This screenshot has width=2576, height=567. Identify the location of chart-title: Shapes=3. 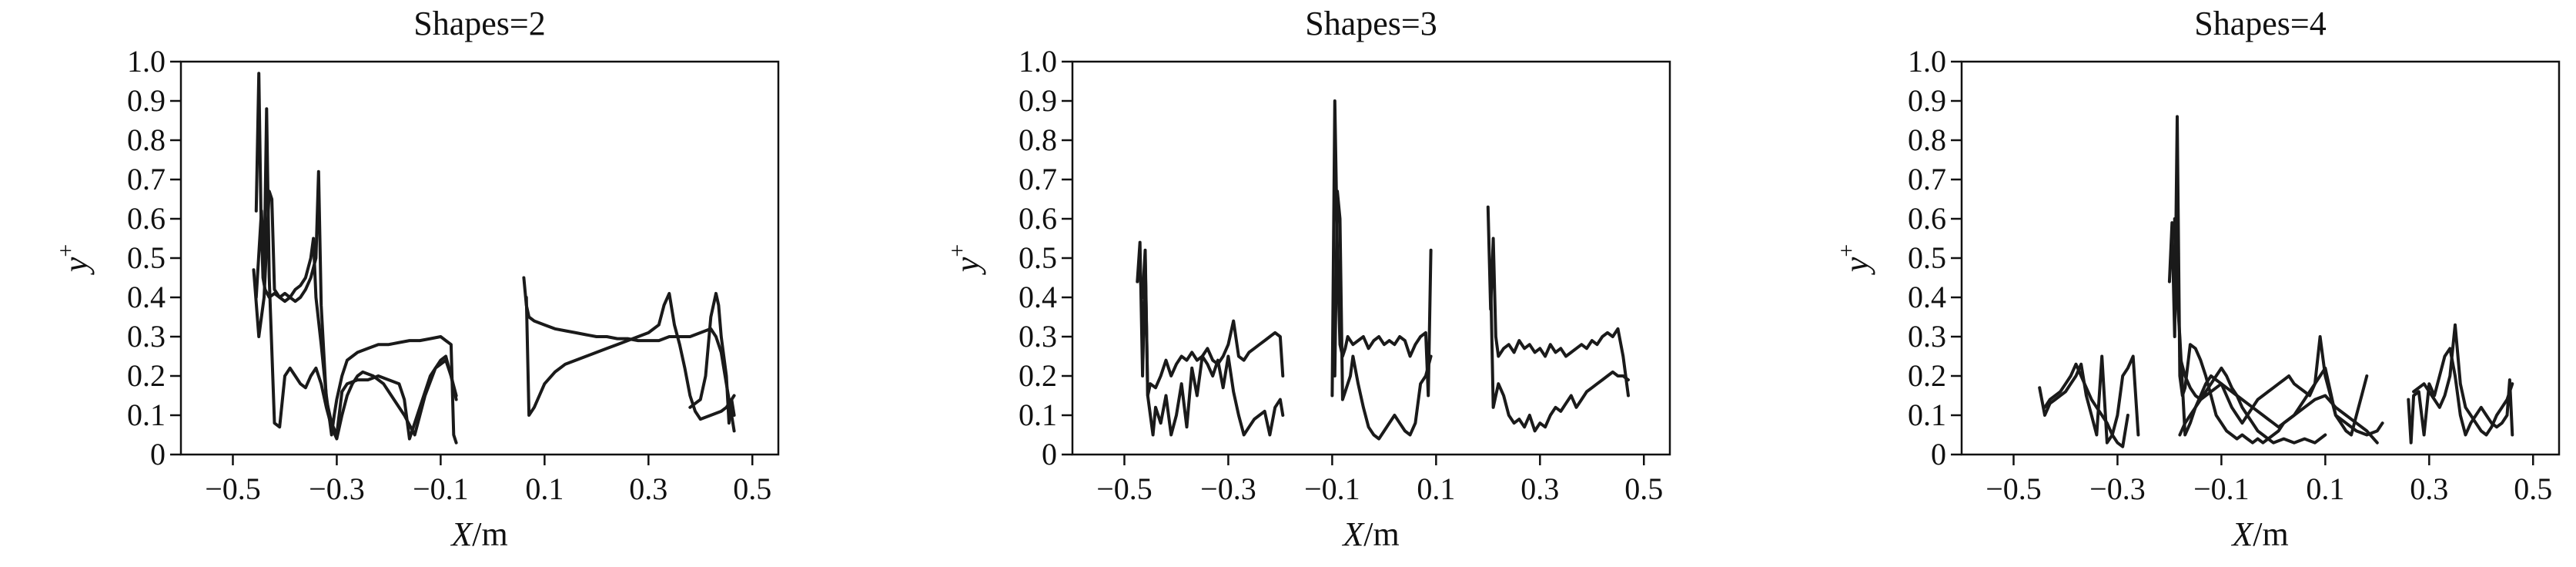
(1371, 23).